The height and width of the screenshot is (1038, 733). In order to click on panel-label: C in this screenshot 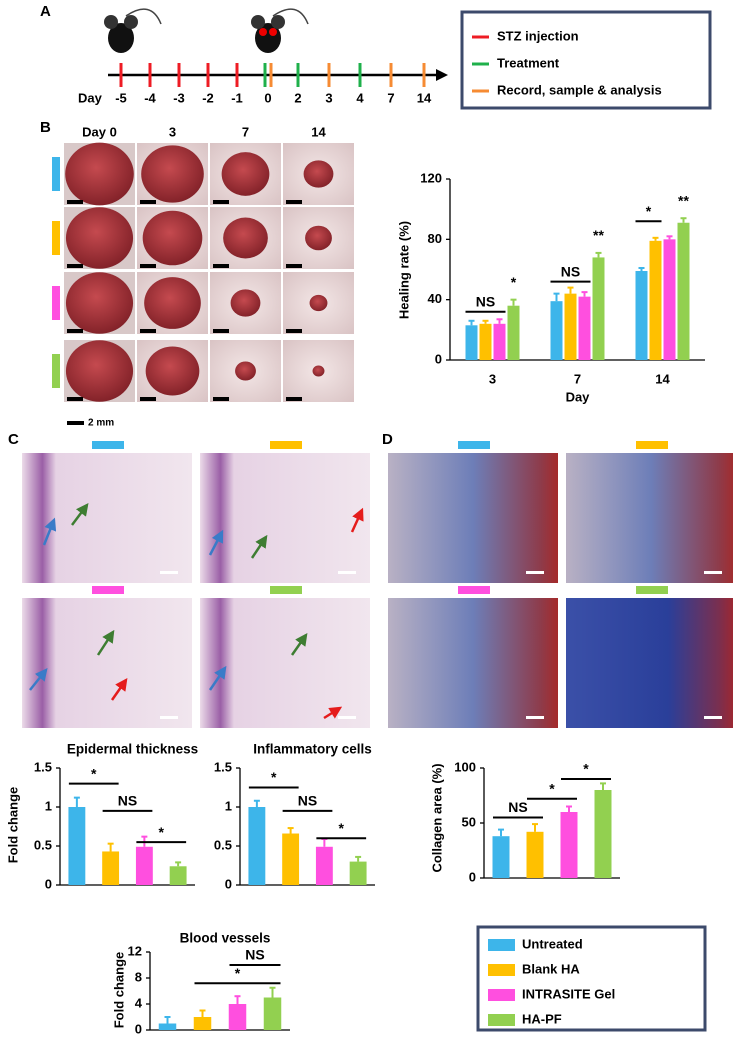, I will do `click(13, 439)`.